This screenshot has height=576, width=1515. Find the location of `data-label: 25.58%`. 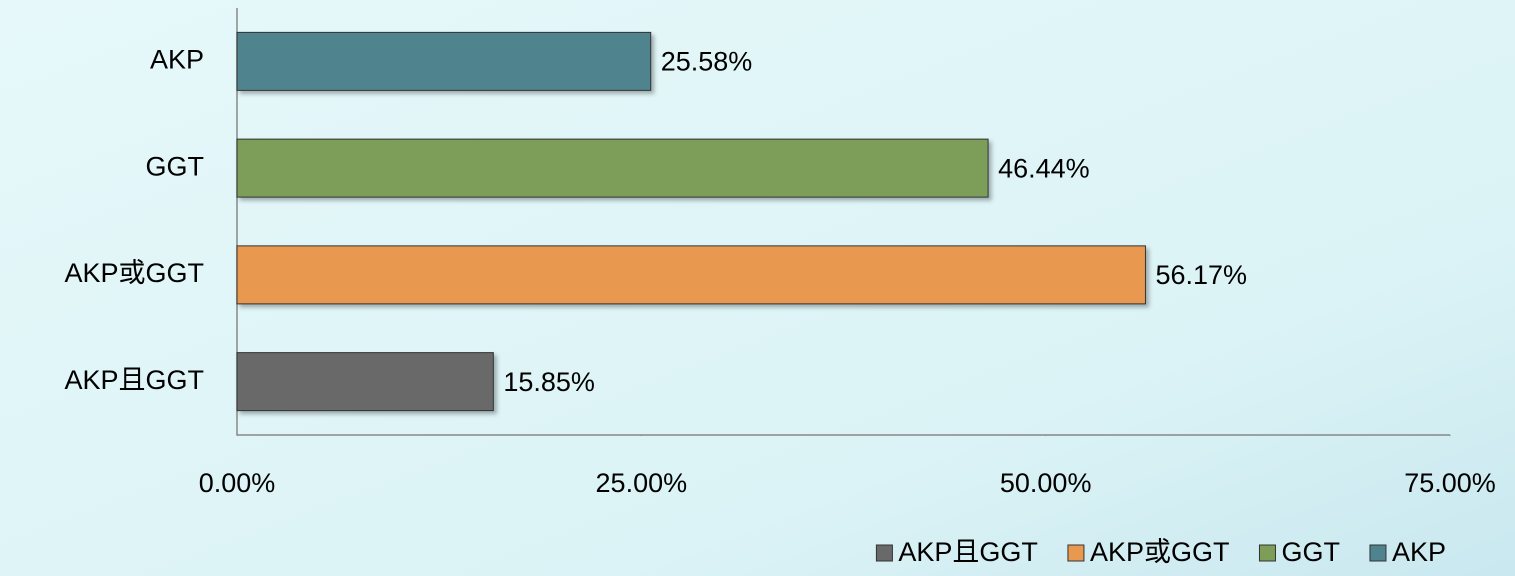

data-label: 25.58% is located at coordinates (707, 62).